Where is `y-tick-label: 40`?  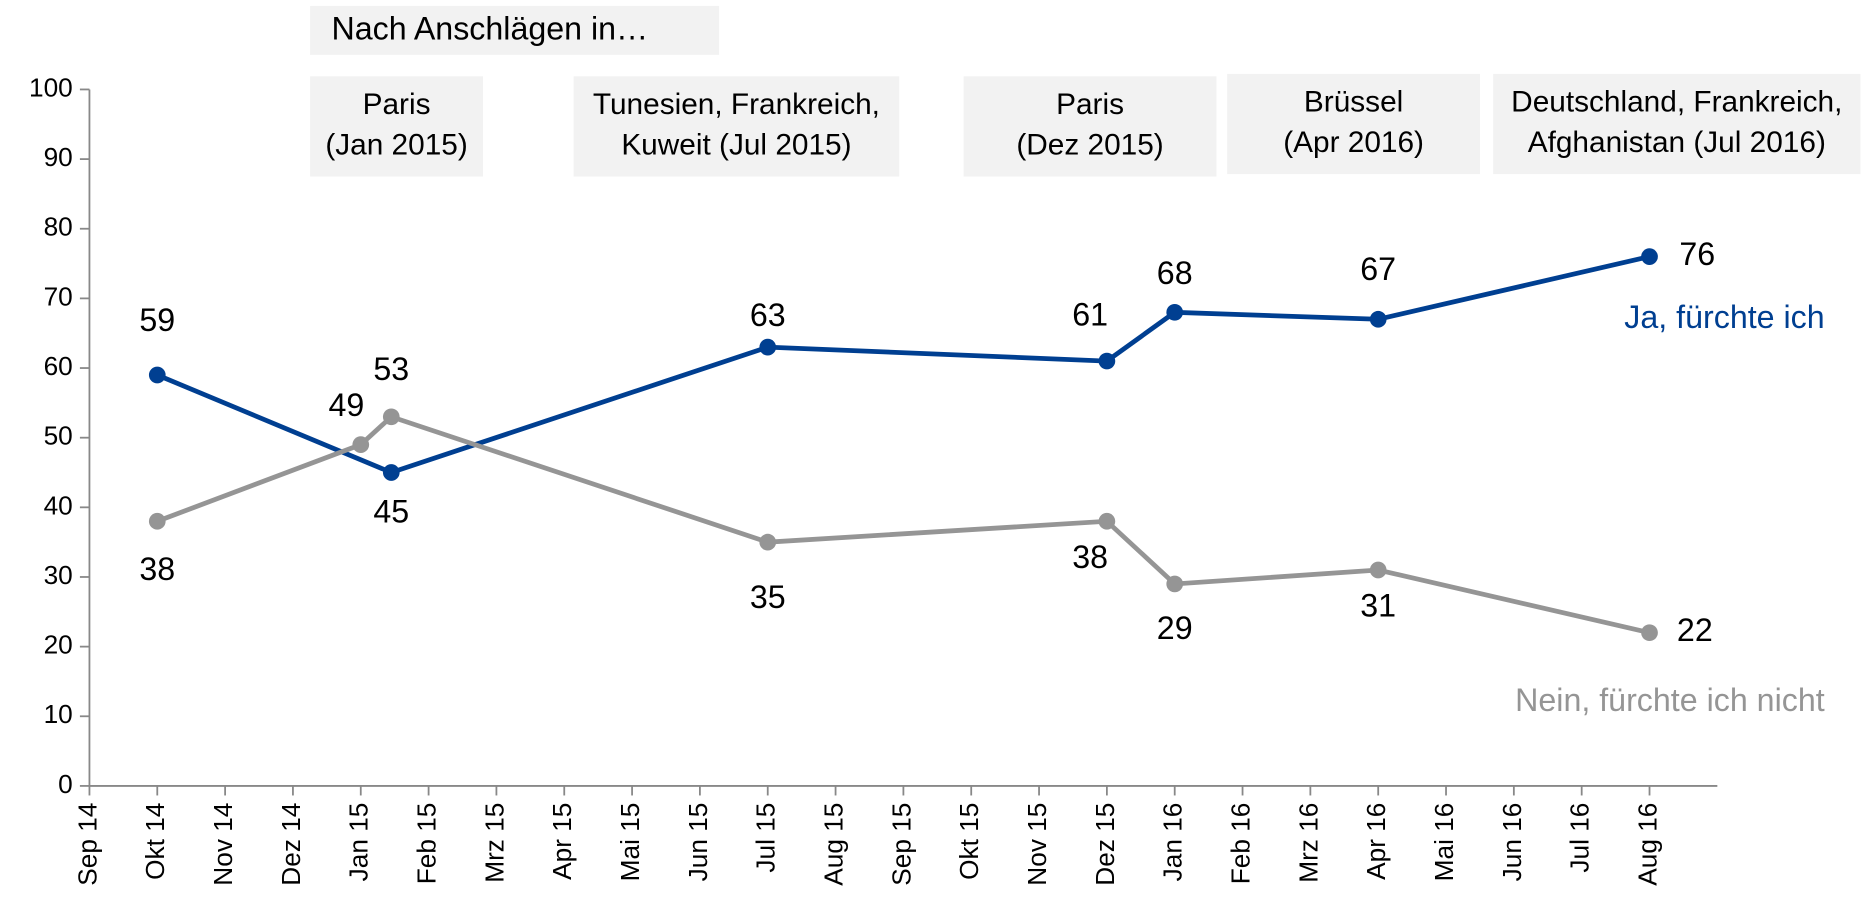 y-tick-label: 40 is located at coordinates (58, 505).